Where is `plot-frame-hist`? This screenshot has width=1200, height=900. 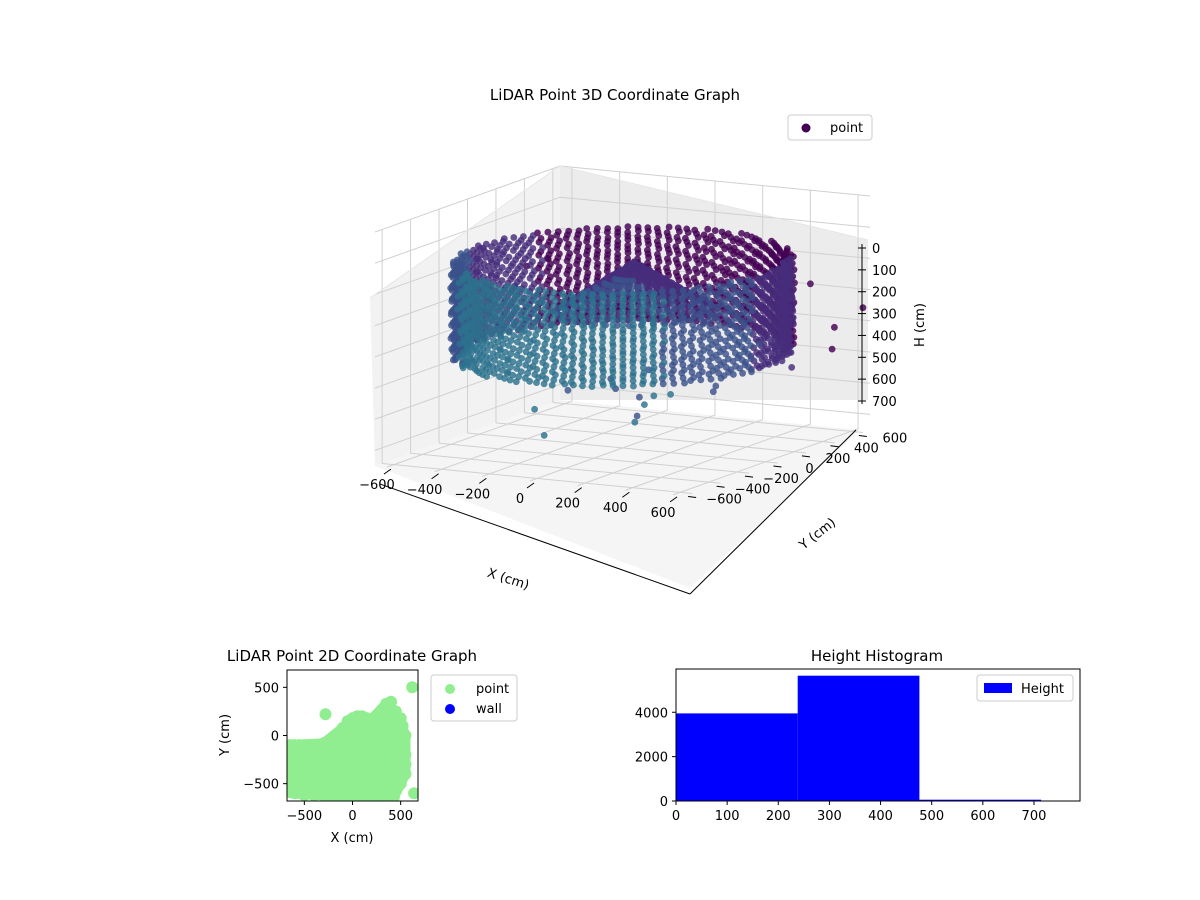 plot-frame-hist is located at coordinates (878, 735).